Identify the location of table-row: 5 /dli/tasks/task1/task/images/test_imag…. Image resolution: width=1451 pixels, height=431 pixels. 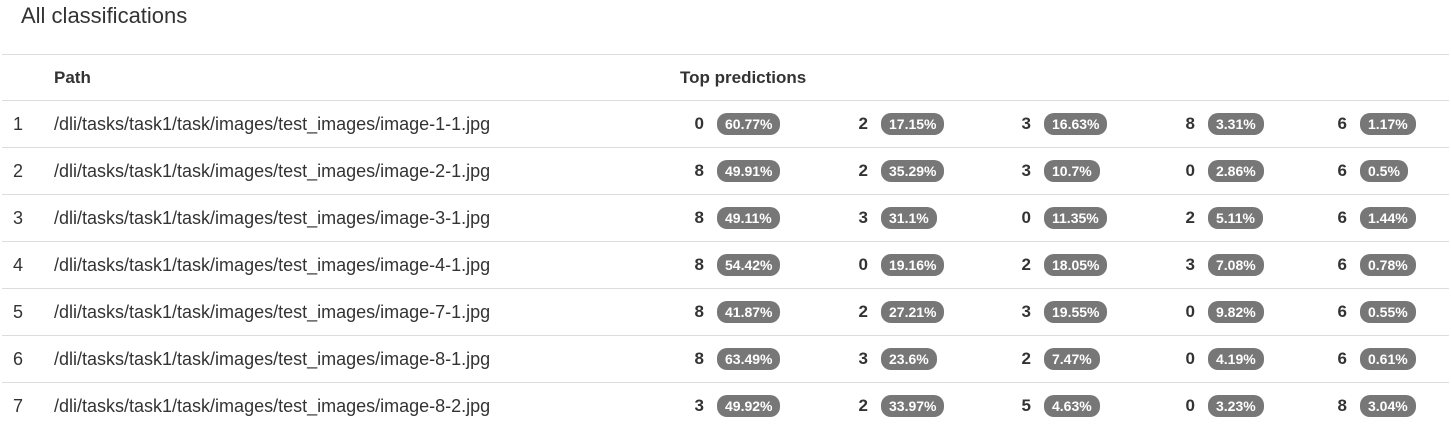
(725, 312).